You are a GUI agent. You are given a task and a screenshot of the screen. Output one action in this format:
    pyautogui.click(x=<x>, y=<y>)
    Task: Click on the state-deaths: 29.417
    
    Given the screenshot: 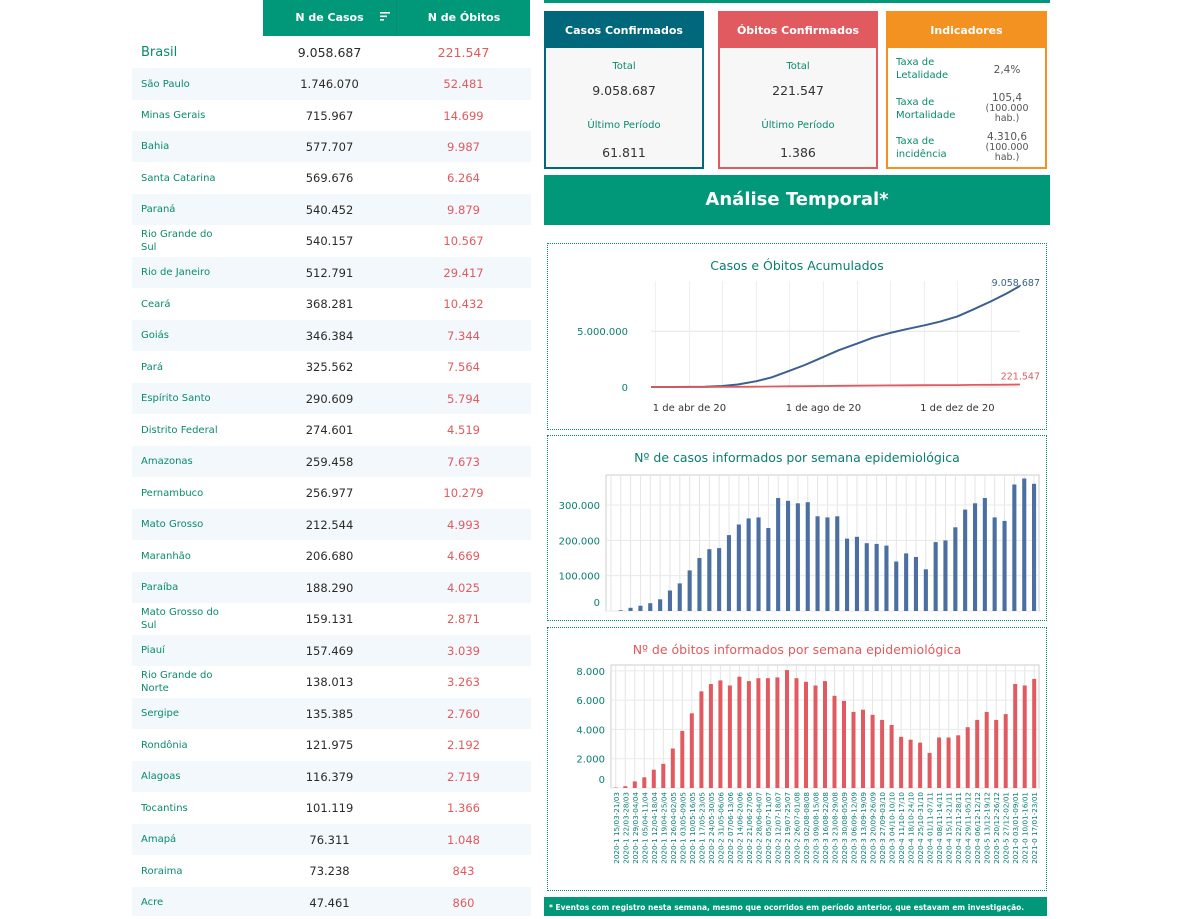 What is the action you would take?
    pyautogui.click(x=463, y=272)
    